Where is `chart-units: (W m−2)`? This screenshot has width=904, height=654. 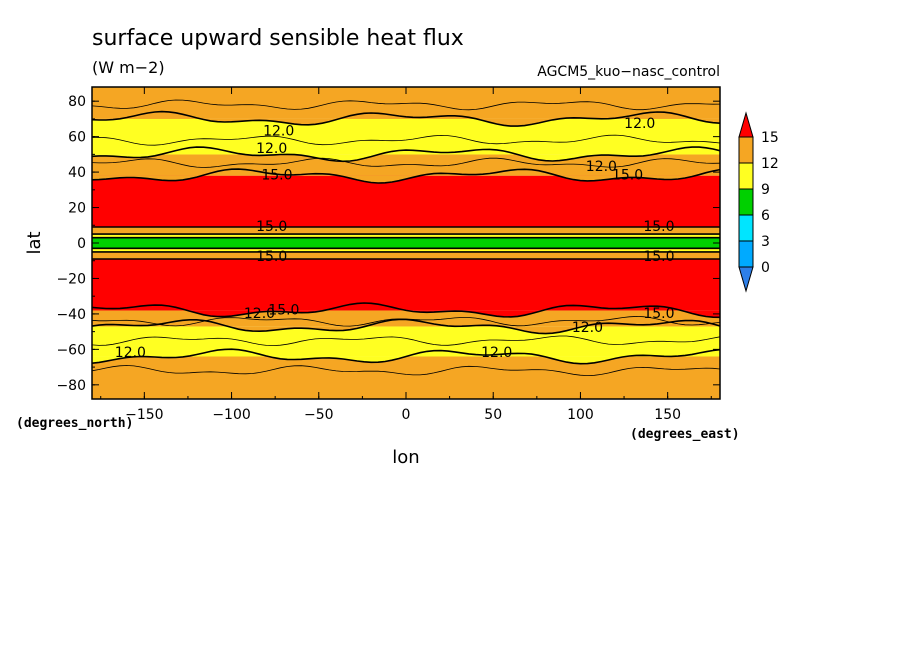 chart-units: (W m−2) is located at coordinates (128, 67).